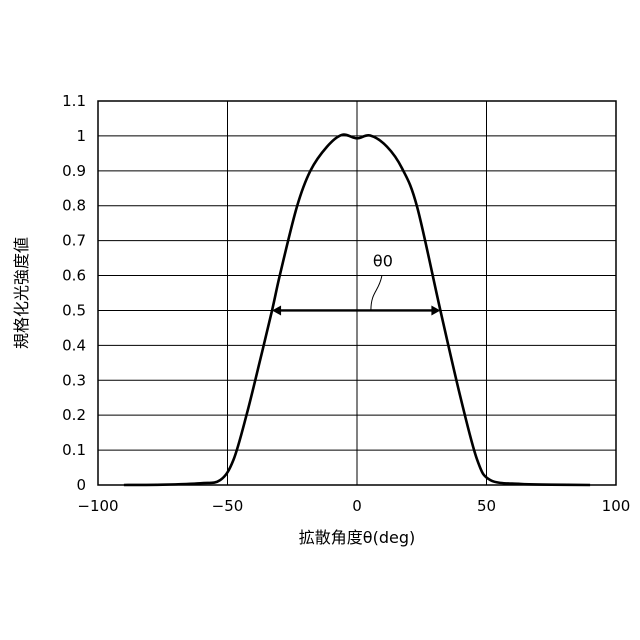 This screenshot has width=640, height=640. I want to click on y-tick-label: 0.1, so click(74, 450).